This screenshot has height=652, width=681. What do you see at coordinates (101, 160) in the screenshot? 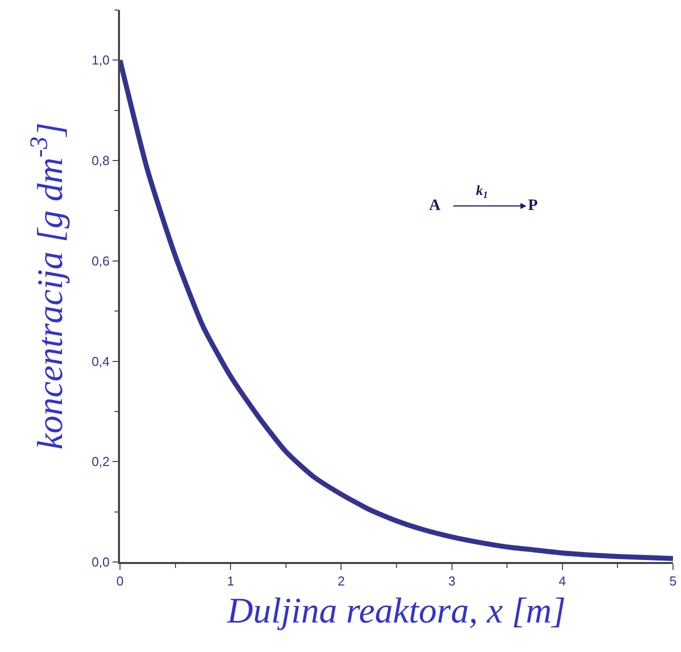
I see `y-tick-label: 0,8` at bounding box center [101, 160].